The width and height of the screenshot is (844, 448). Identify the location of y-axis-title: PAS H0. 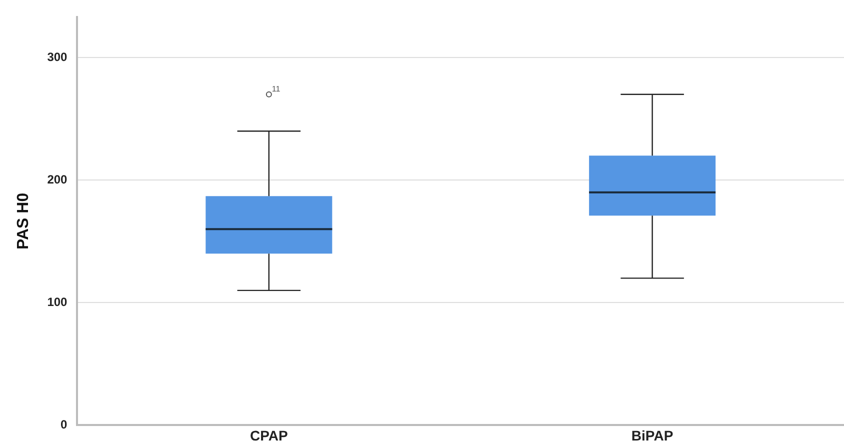
(23, 221).